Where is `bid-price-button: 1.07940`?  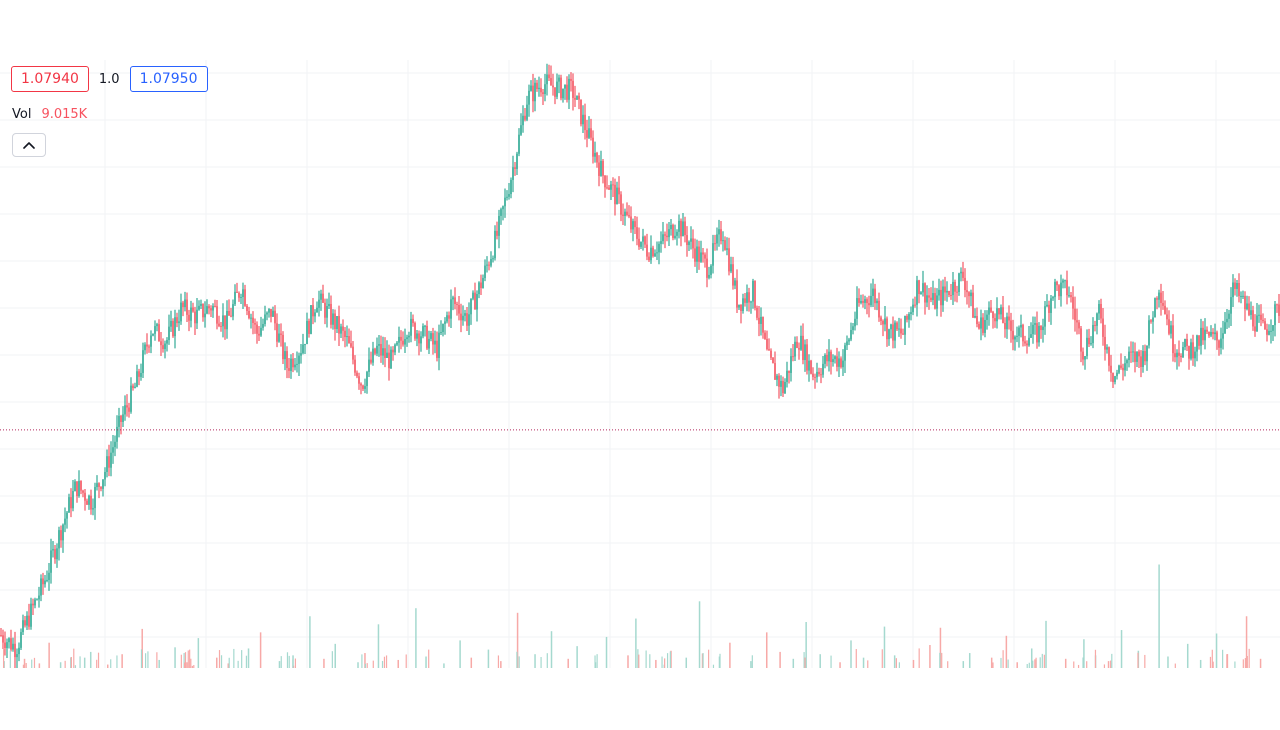 bid-price-button: 1.07940 is located at coordinates (50, 79).